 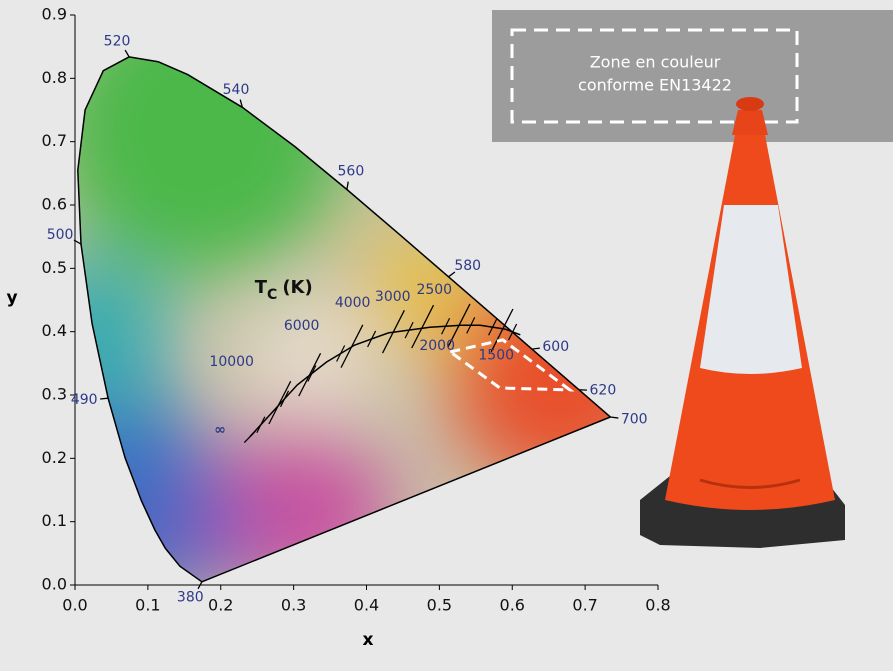 I want to click on y-tick-label: 0.3, so click(x=54, y=394).